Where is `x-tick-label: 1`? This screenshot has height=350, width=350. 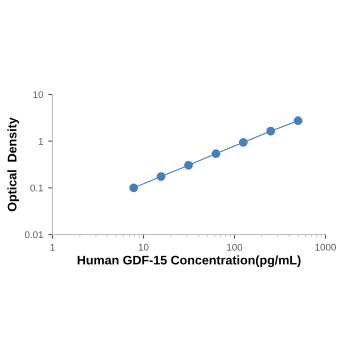
x-tick-label: 1 is located at coordinates (52, 247).